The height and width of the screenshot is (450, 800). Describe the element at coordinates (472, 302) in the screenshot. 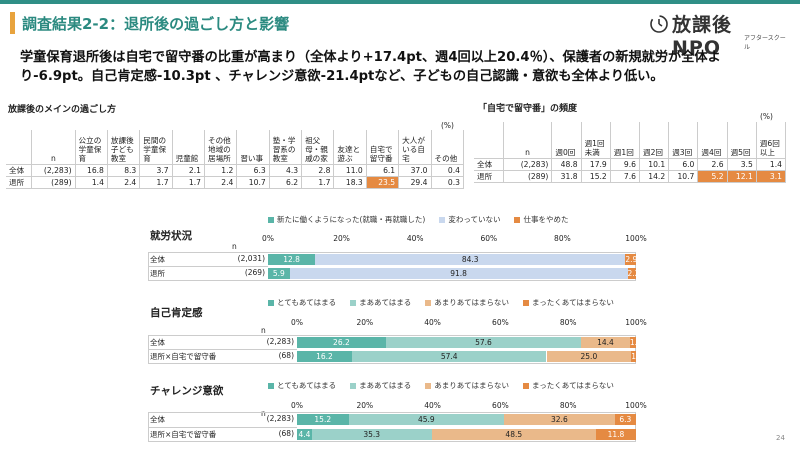

I see `legend-label: あまりあてはまらない` at that location.